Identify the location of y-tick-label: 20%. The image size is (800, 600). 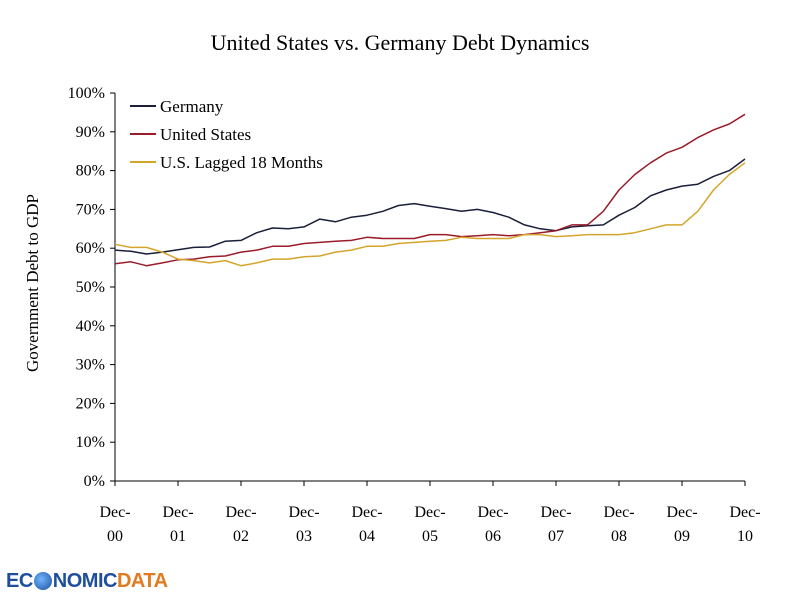
(90, 403).